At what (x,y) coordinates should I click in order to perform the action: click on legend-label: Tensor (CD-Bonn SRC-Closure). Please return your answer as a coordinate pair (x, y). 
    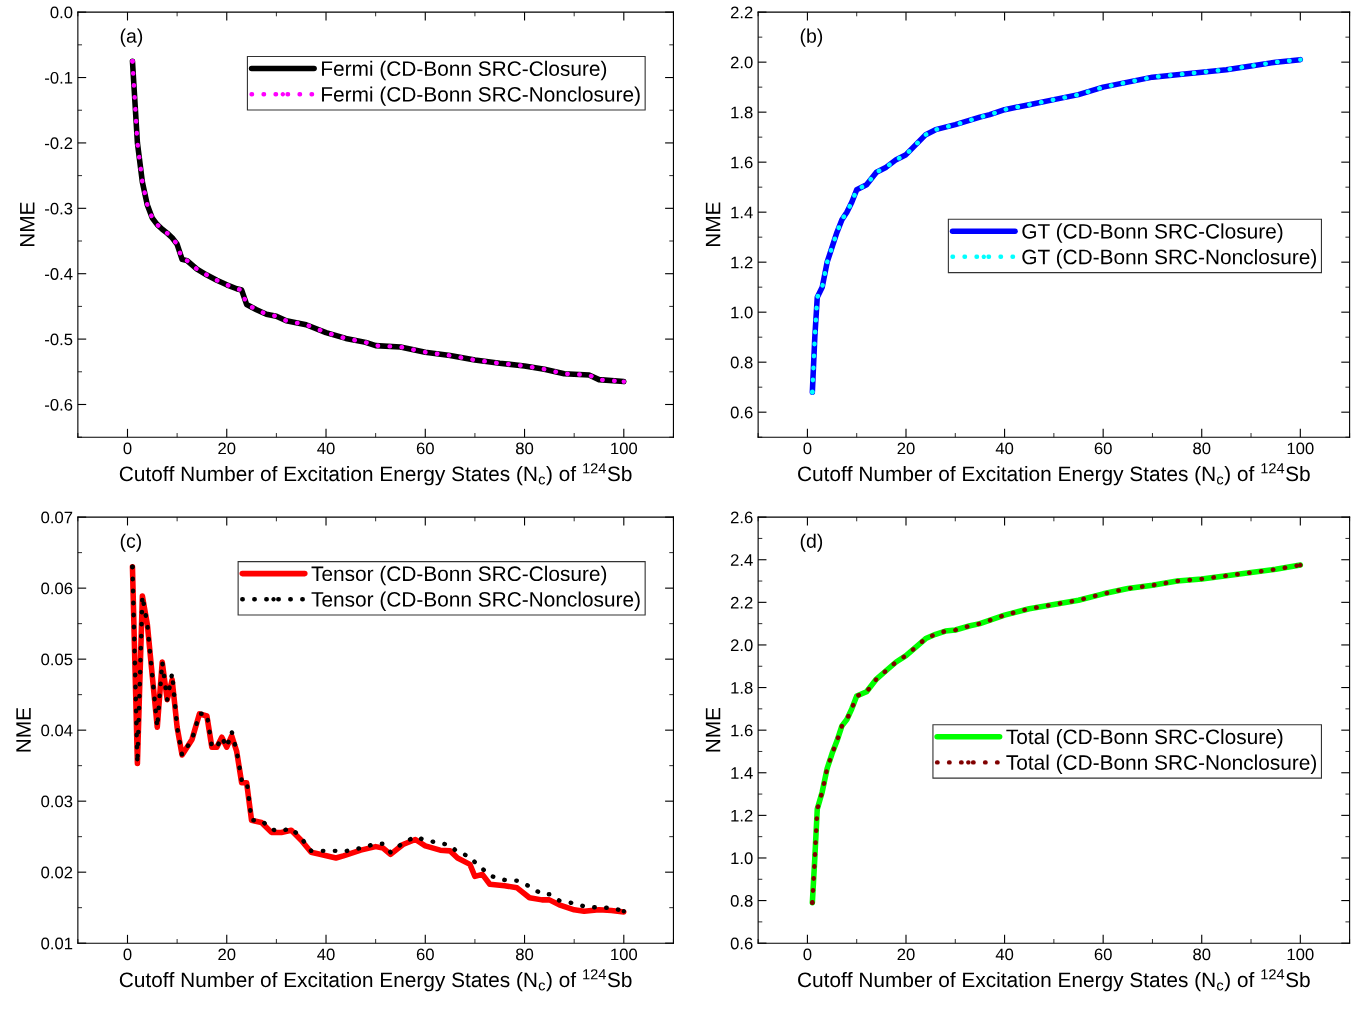
    Looking at the image, I should click on (459, 575).